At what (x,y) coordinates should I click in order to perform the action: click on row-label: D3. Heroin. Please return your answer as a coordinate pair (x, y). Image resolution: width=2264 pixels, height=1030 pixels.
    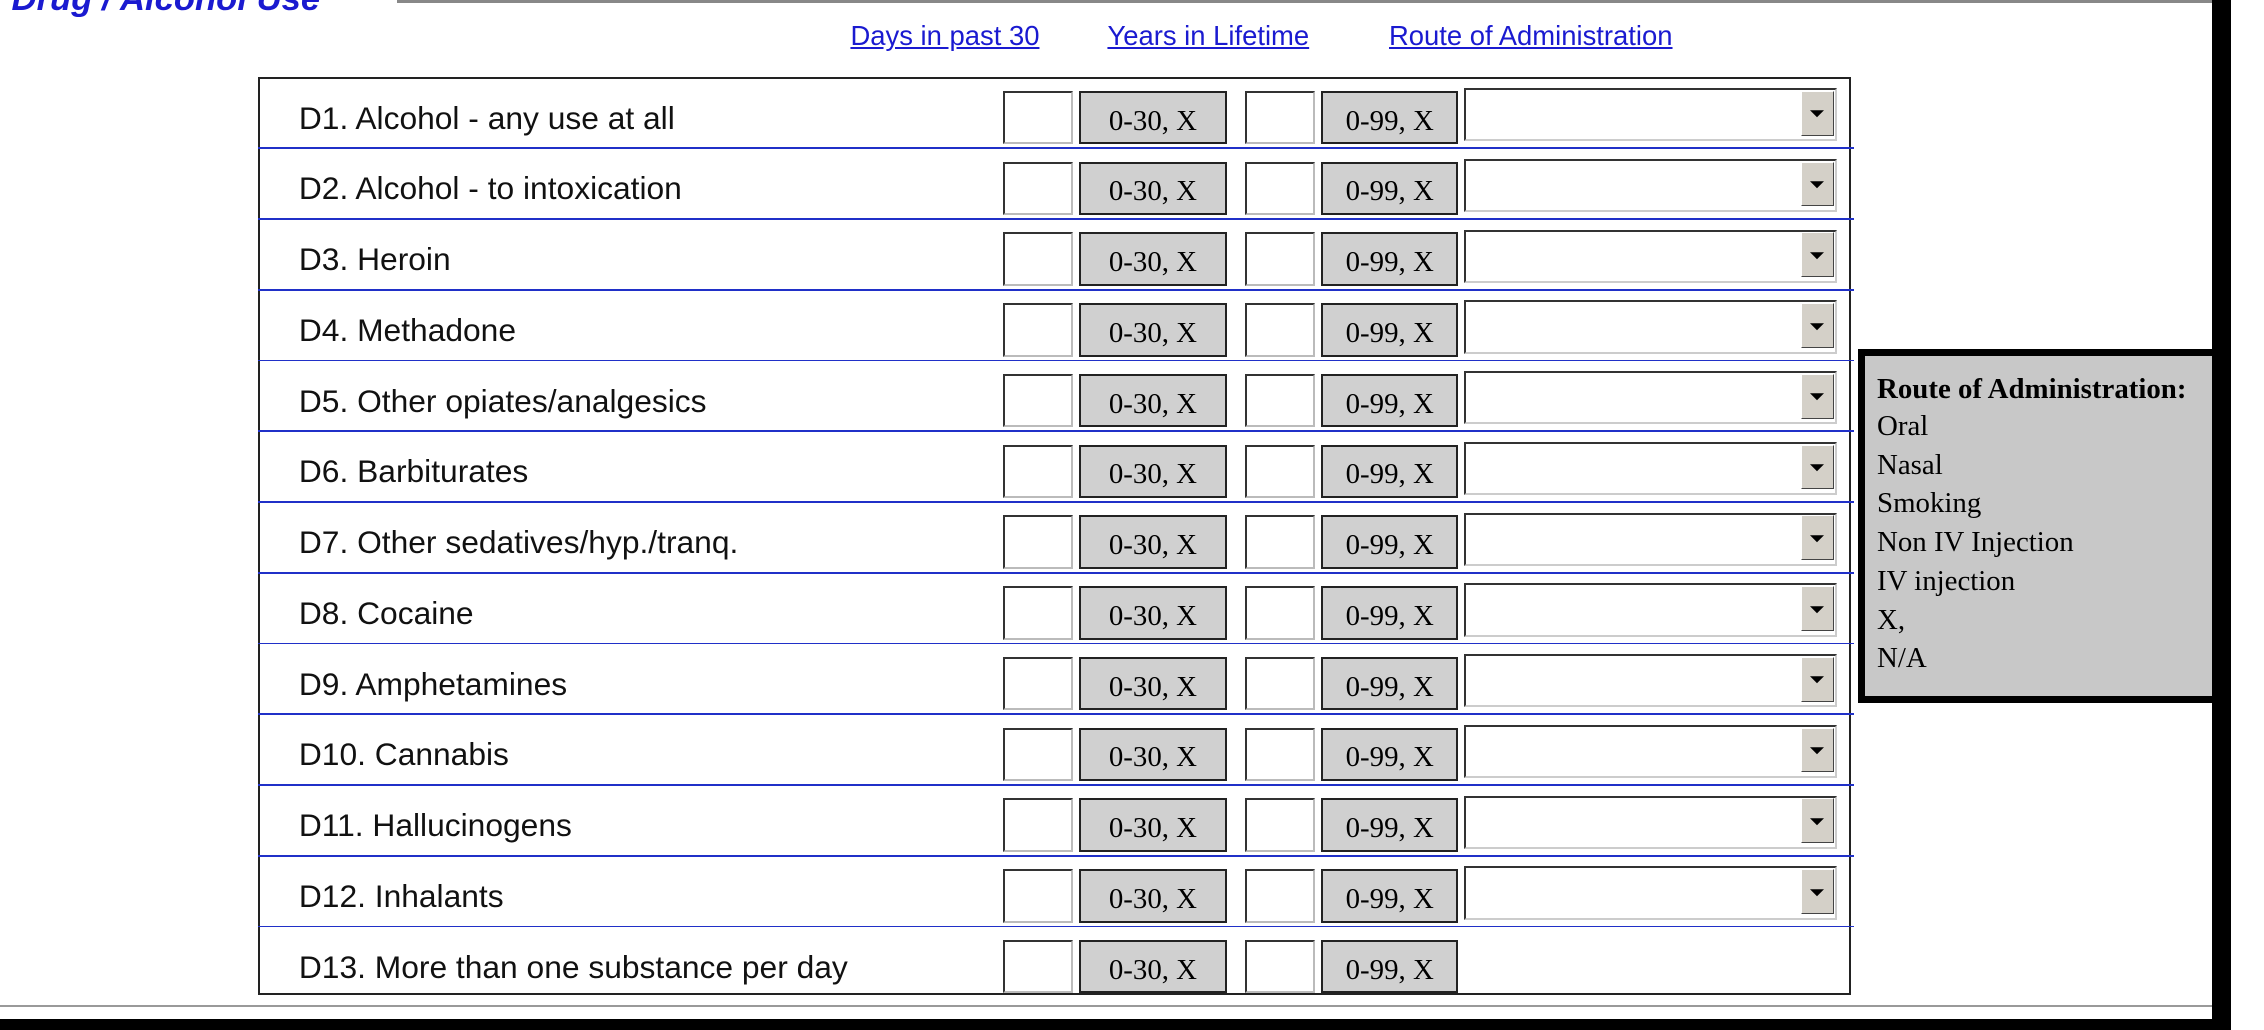
    Looking at the image, I should click on (374, 259).